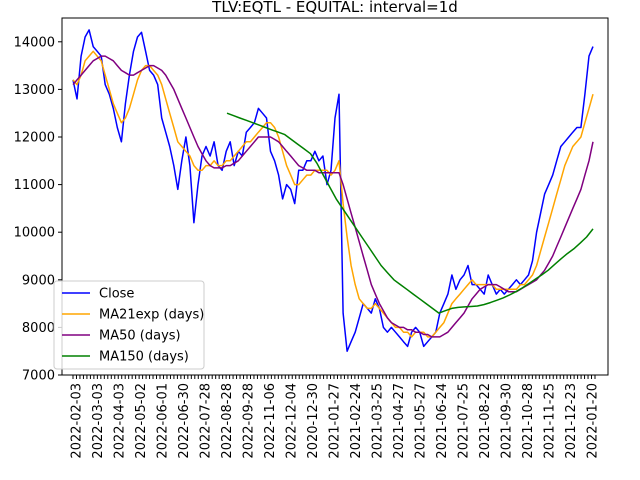  What do you see at coordinates (378, 421) in the screenshot?
I see `x-tick-label: 2021-03-25` at bounding box center [378, 421].